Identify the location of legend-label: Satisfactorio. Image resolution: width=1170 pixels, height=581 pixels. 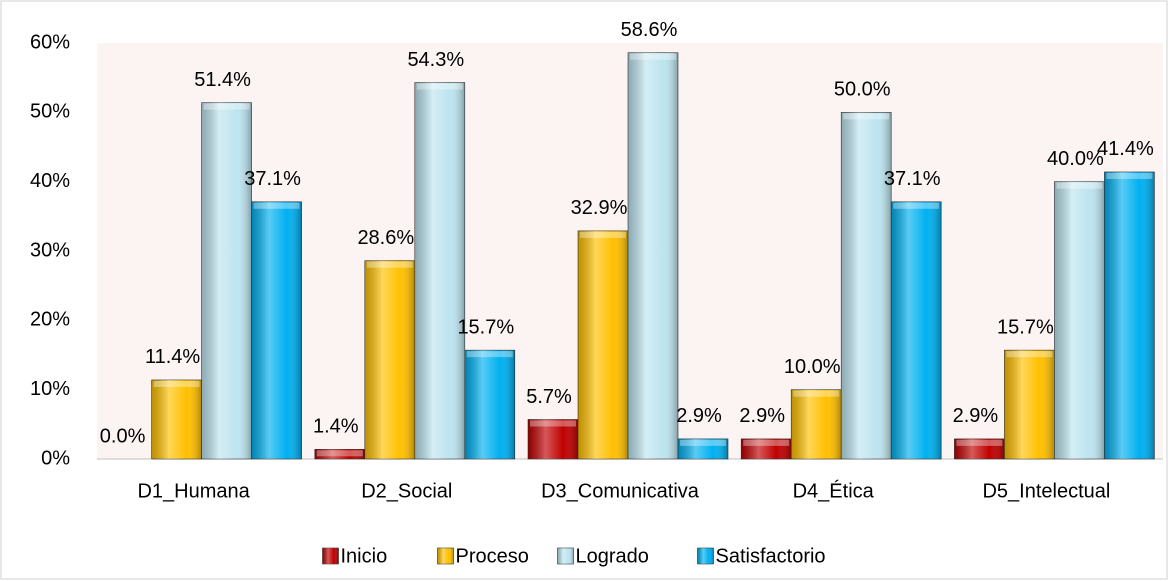
(771, 556).